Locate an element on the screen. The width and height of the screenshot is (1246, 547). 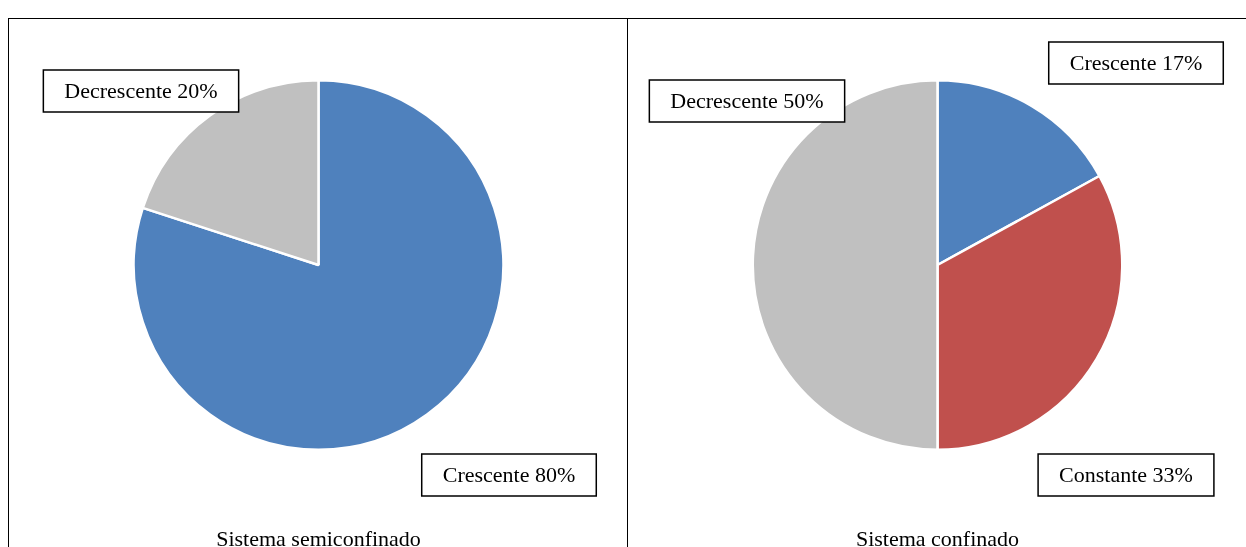
slice-label: Constante 33% is located at coordinates (1126, 474).